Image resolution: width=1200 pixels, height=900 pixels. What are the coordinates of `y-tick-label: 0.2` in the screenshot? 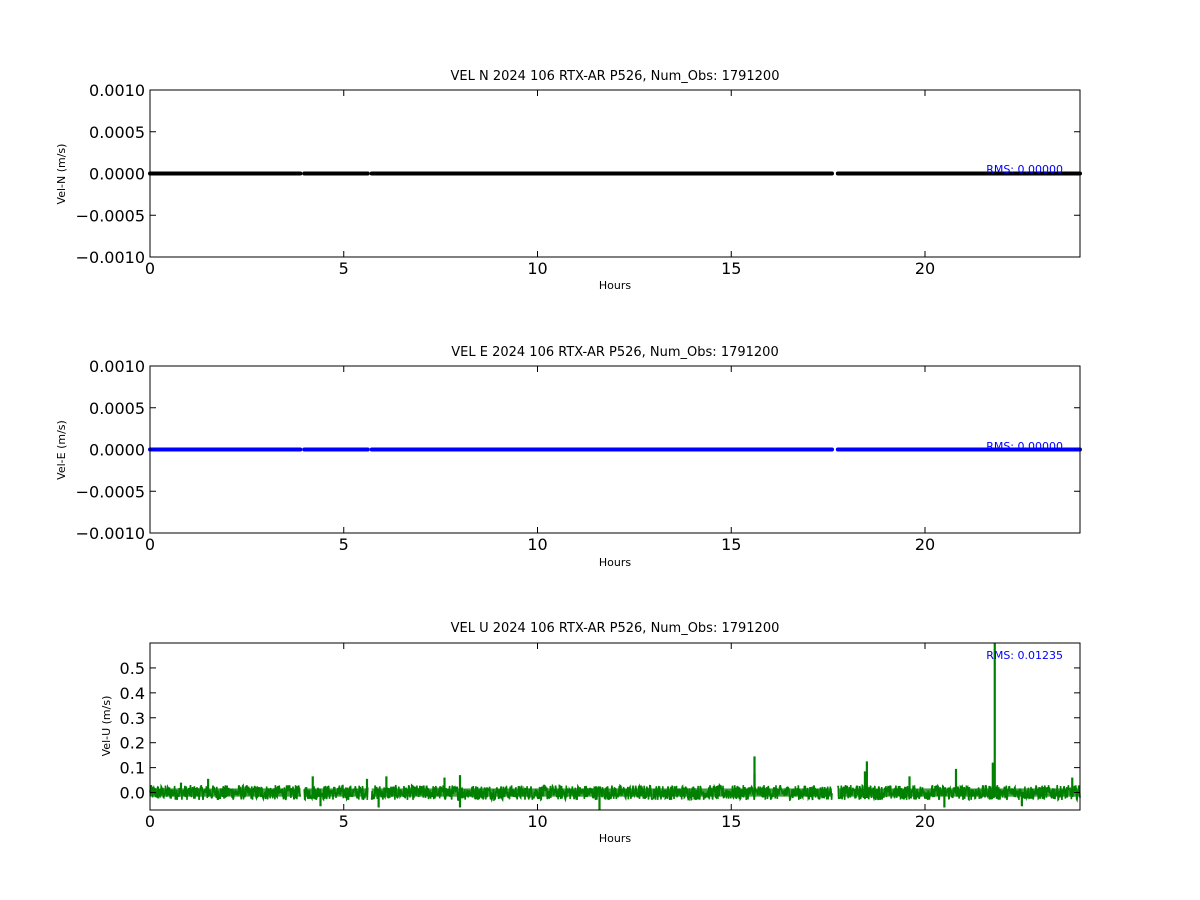 It's located at (132, 743).